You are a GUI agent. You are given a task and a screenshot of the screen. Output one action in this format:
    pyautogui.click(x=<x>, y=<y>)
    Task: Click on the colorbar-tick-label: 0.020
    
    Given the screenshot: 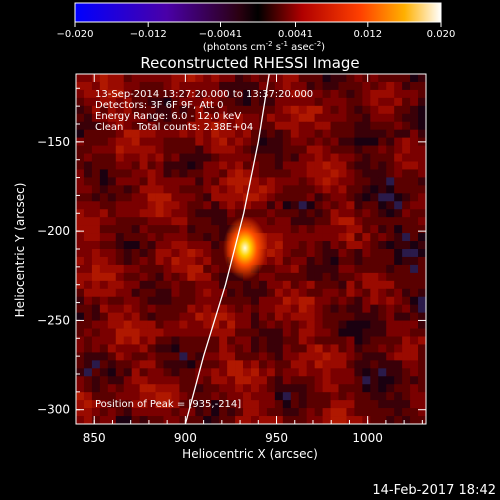 What is the action you would take?
    pyautogui.click(x=441, y=34)
    